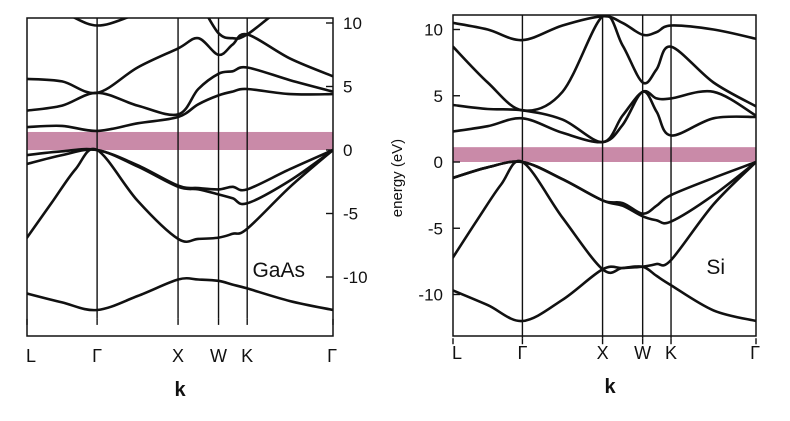 The height and width of the screenshot is (421, 790). I want to click on si-y-tick-label: 10, so click(433, 30).